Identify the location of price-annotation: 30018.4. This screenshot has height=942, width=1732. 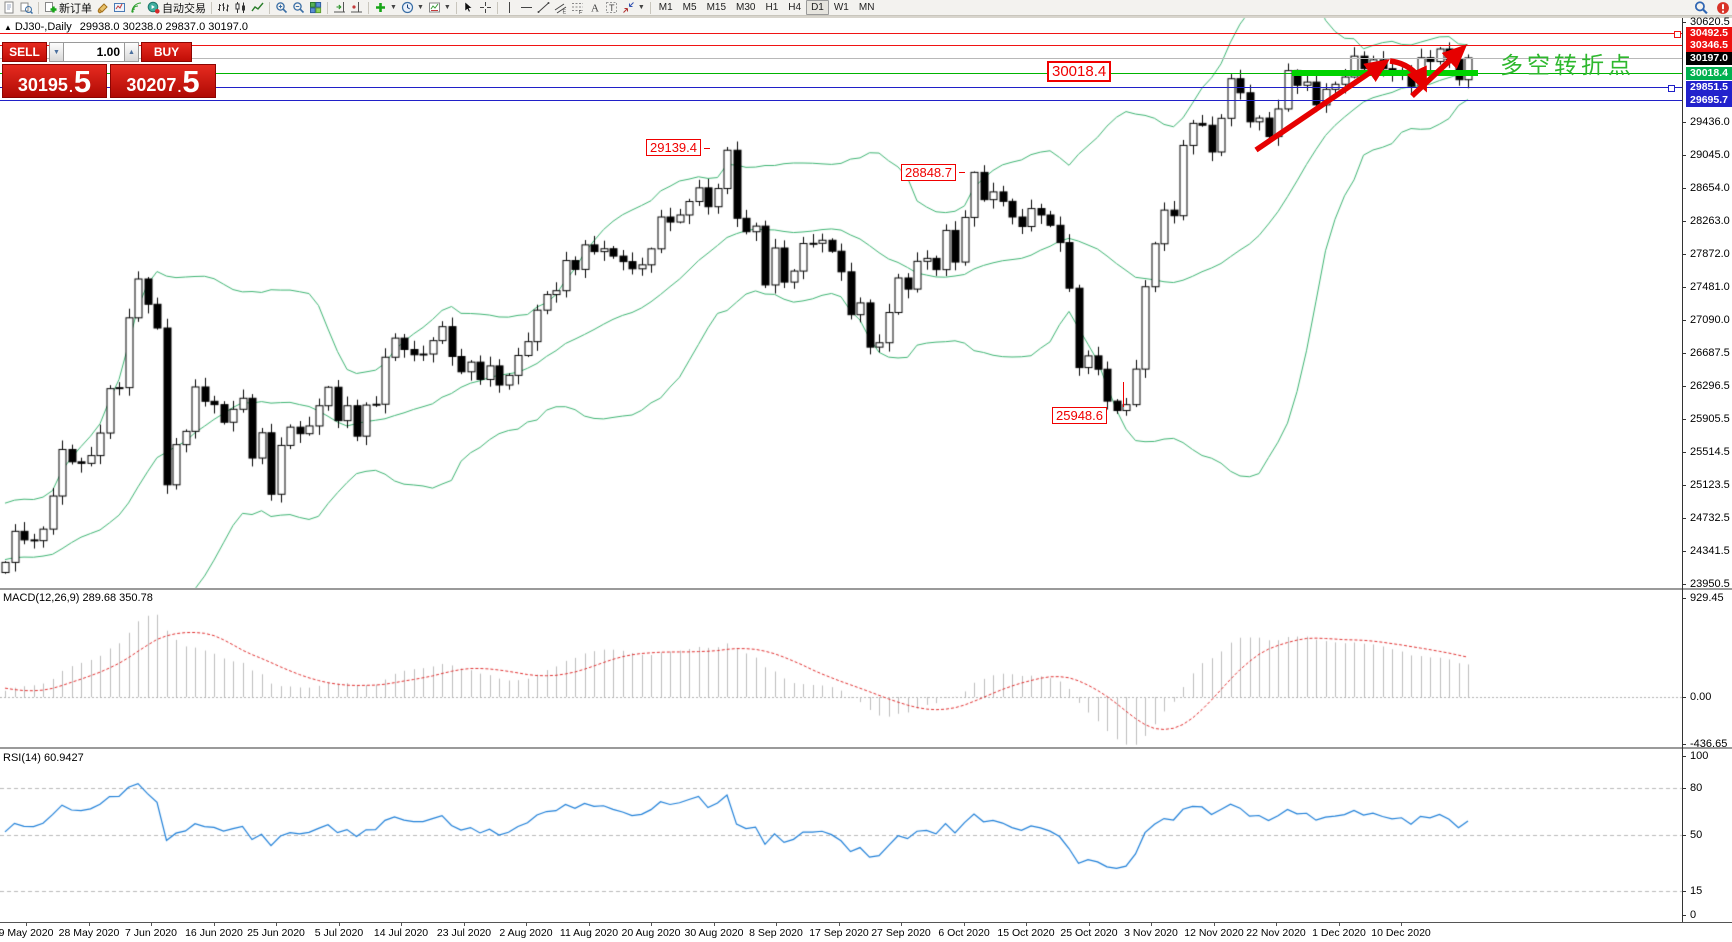
(1079, 71).